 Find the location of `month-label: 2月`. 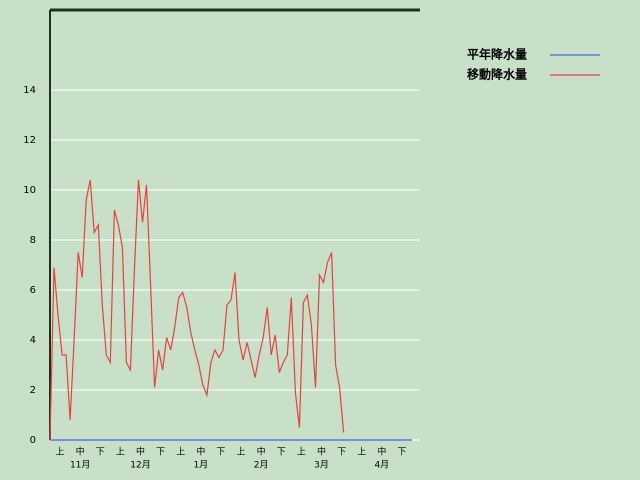

month-label: 2月 is located at coordinates (261, 465).